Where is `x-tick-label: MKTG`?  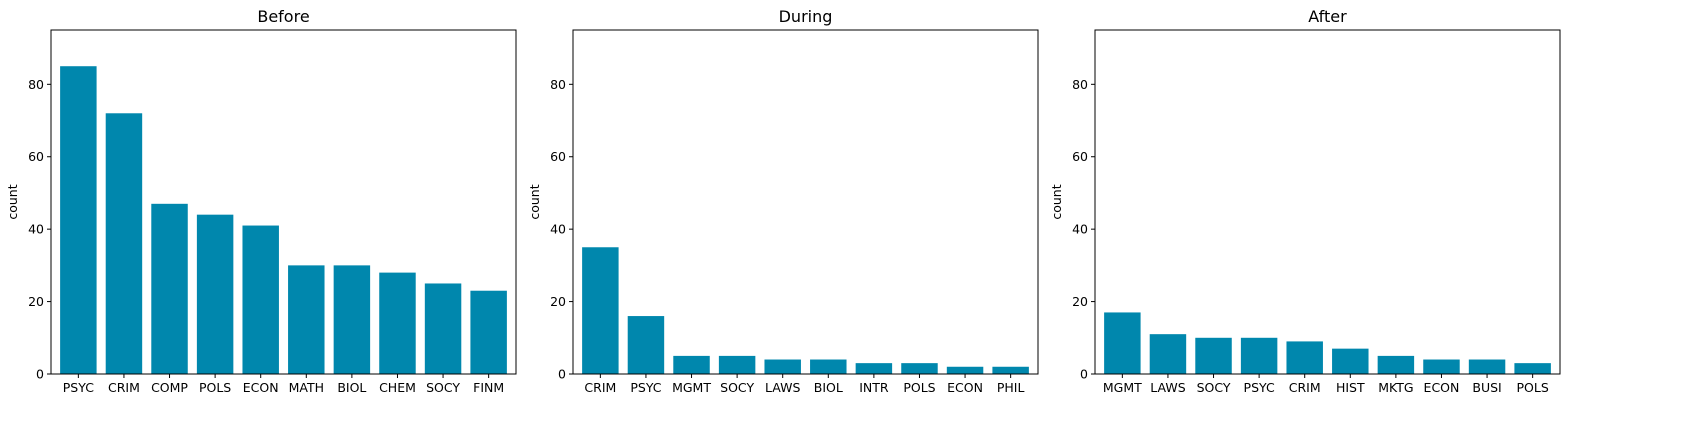 x-tick-label: MKTG is located at coordinates (1395, 387).